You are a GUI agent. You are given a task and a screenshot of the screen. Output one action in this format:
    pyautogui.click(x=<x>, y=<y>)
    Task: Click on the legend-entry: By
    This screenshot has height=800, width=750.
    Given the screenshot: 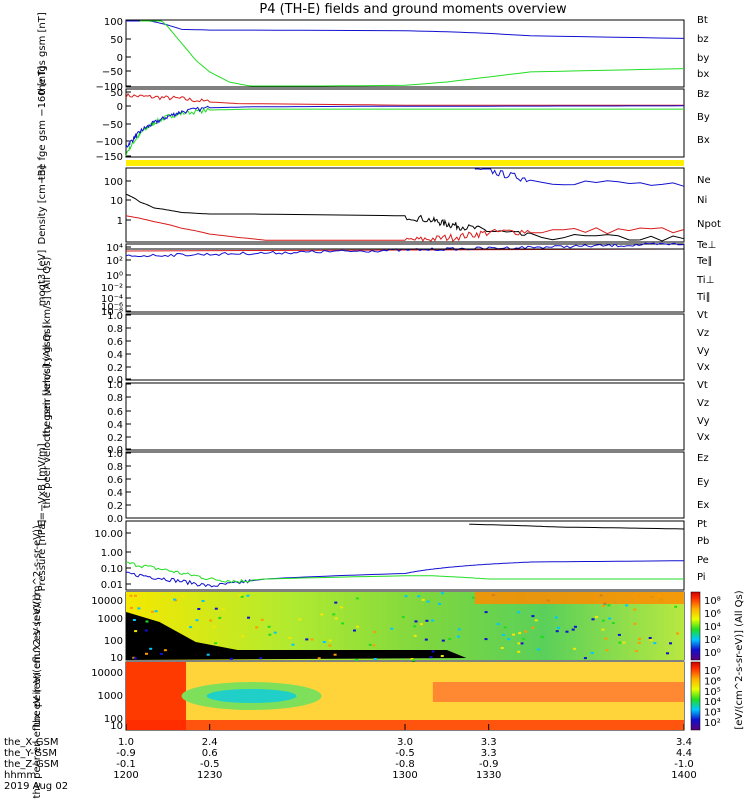 What is the action you would take?
    pyautogui.click(x=703, y=117)
    